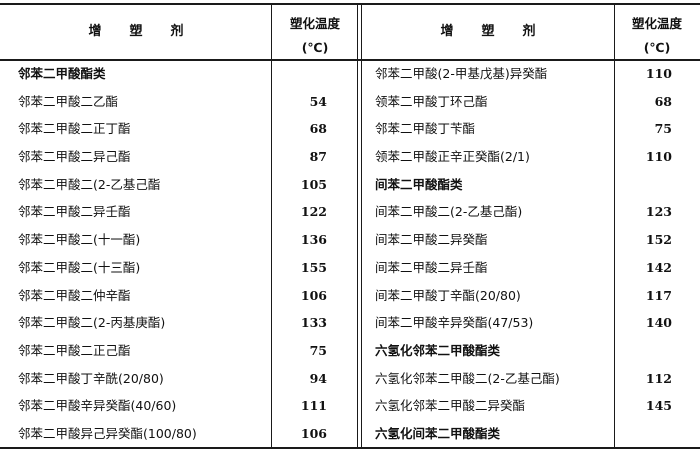 This screenshot has height=452, width=700. I want to click on plasticizing-temperature: 145, so click(658, 406).